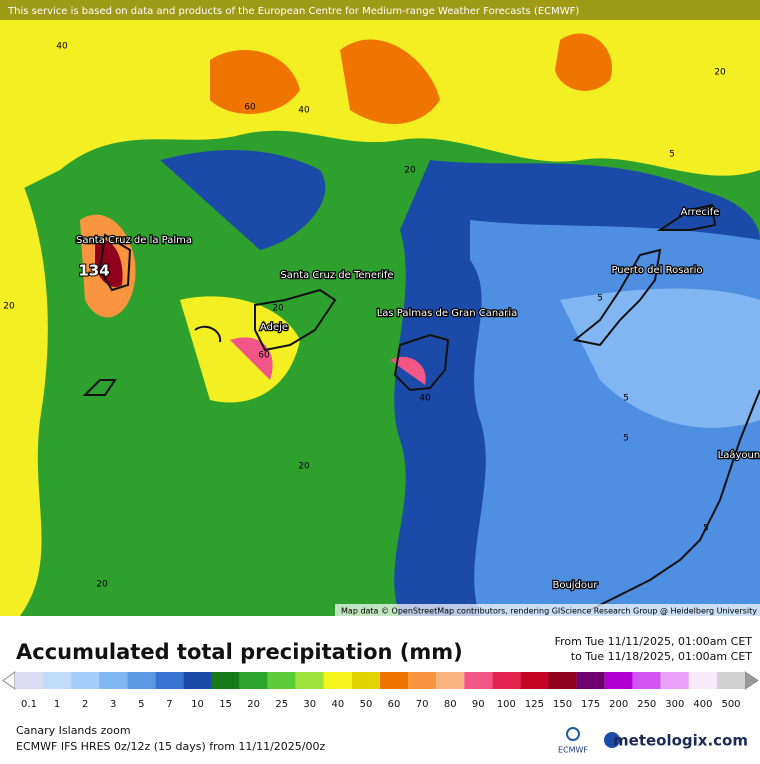 The width and height of the screenshot is (760, 764). What do you see at coordinates (575, 585) in the screenshot?
I see `place-label: Boujdour` at bounding box center [575, 585].